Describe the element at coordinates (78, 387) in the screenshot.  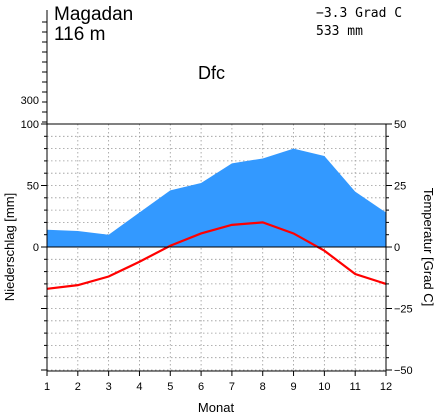
I see `month-tick-label: 2` at that location.